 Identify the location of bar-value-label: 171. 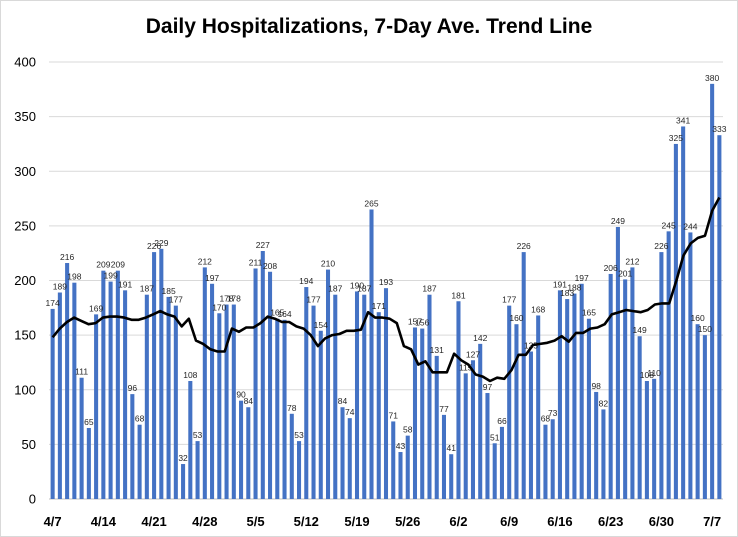
(379, 306).